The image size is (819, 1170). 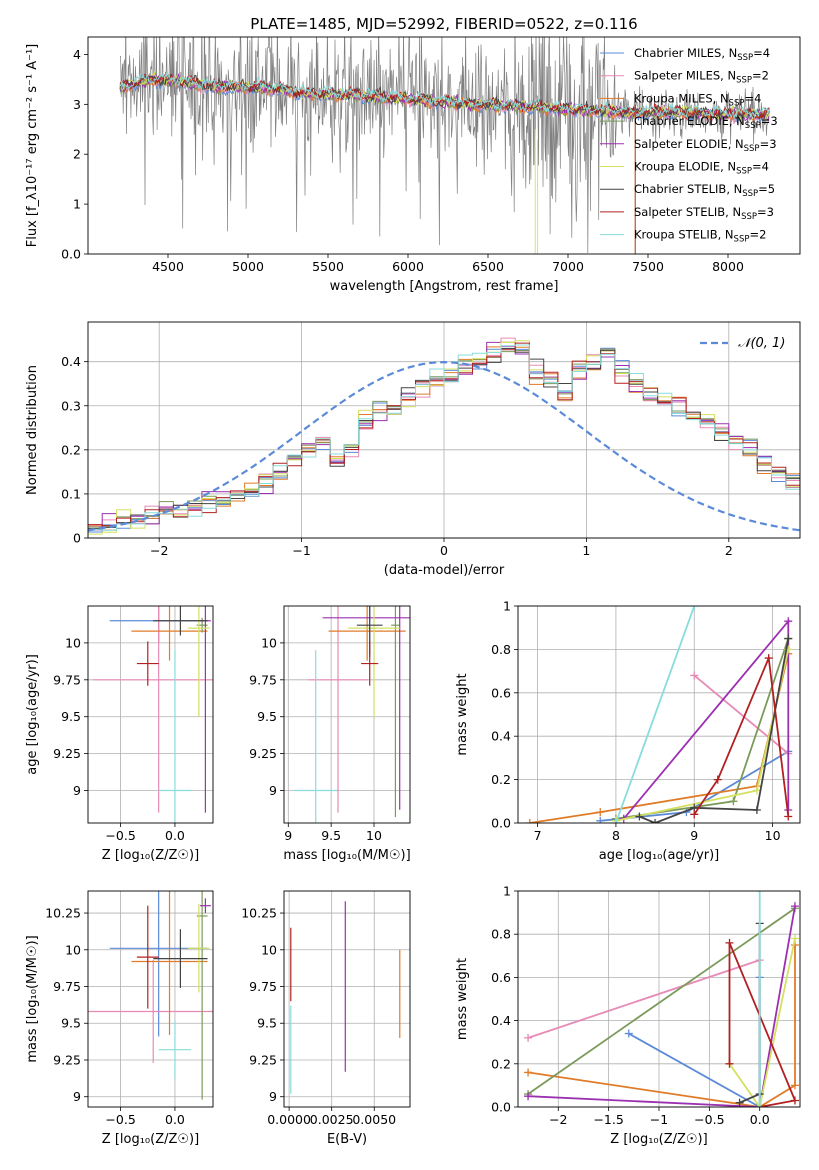 I want to click on x-tick-label: 0.0025, so click(x=332, y=1119).